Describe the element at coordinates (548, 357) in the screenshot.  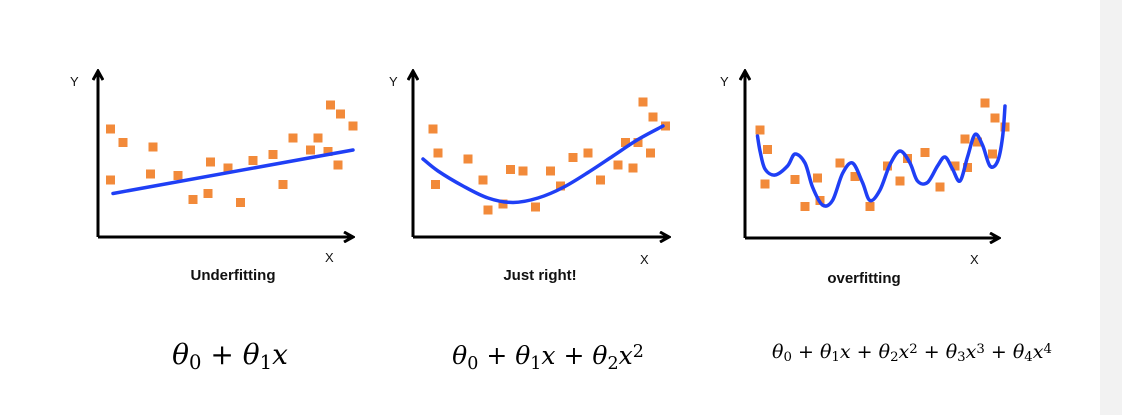
I see `model-formula: θ0 + θ1x + θ2x2` at that location.